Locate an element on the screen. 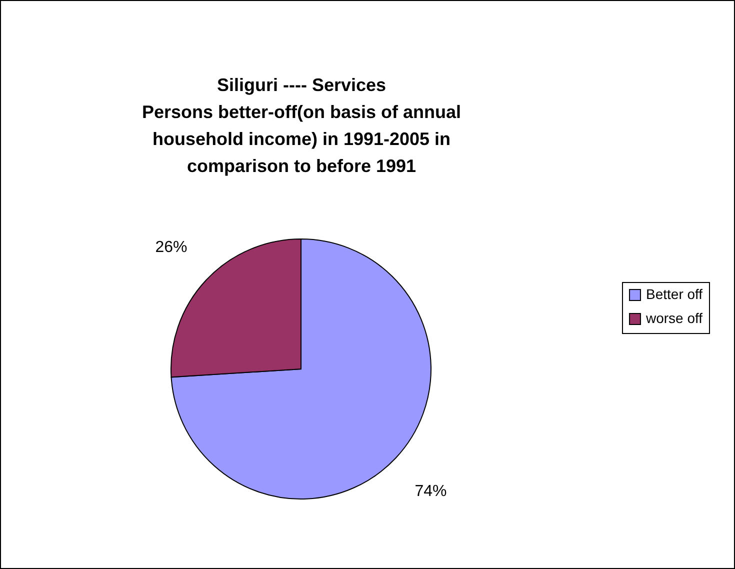  legend-label: Better off is located at coordinates (674, 294).